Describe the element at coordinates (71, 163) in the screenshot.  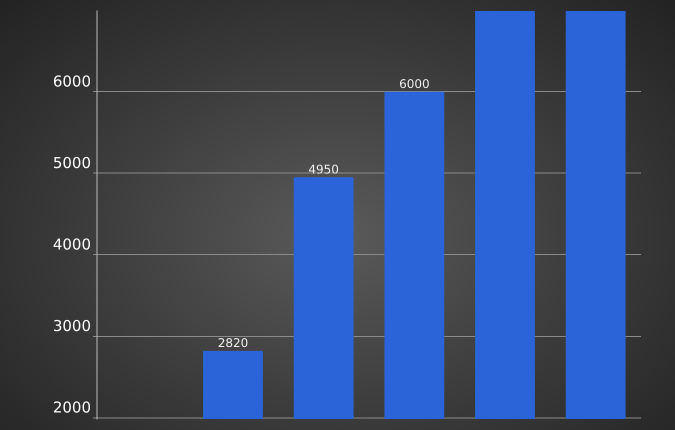
I see `y-tick-label: 5000` at that location.